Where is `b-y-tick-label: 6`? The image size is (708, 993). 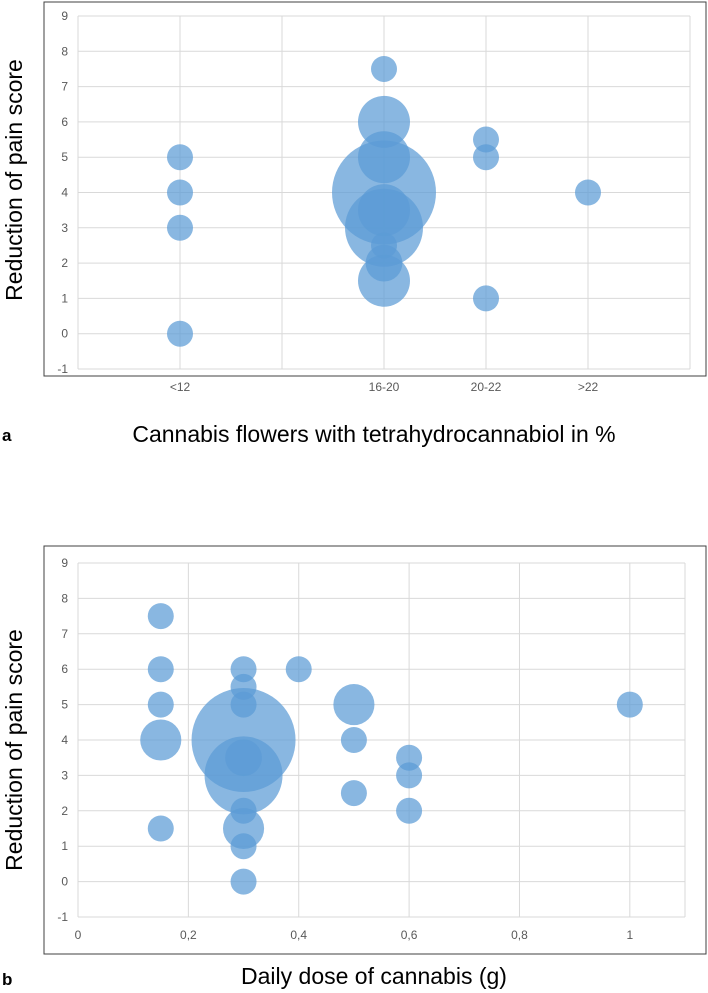 b-y-tick-label: 6 is located at coordinates (64, 669).